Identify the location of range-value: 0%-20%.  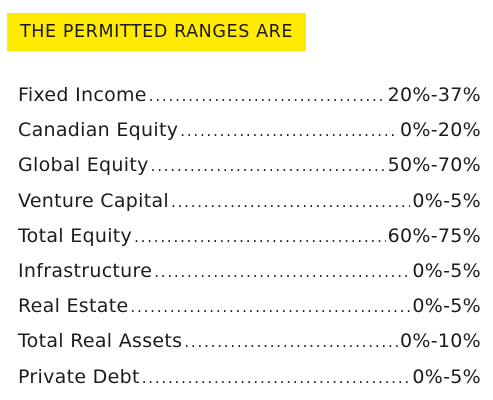
(440, 130).